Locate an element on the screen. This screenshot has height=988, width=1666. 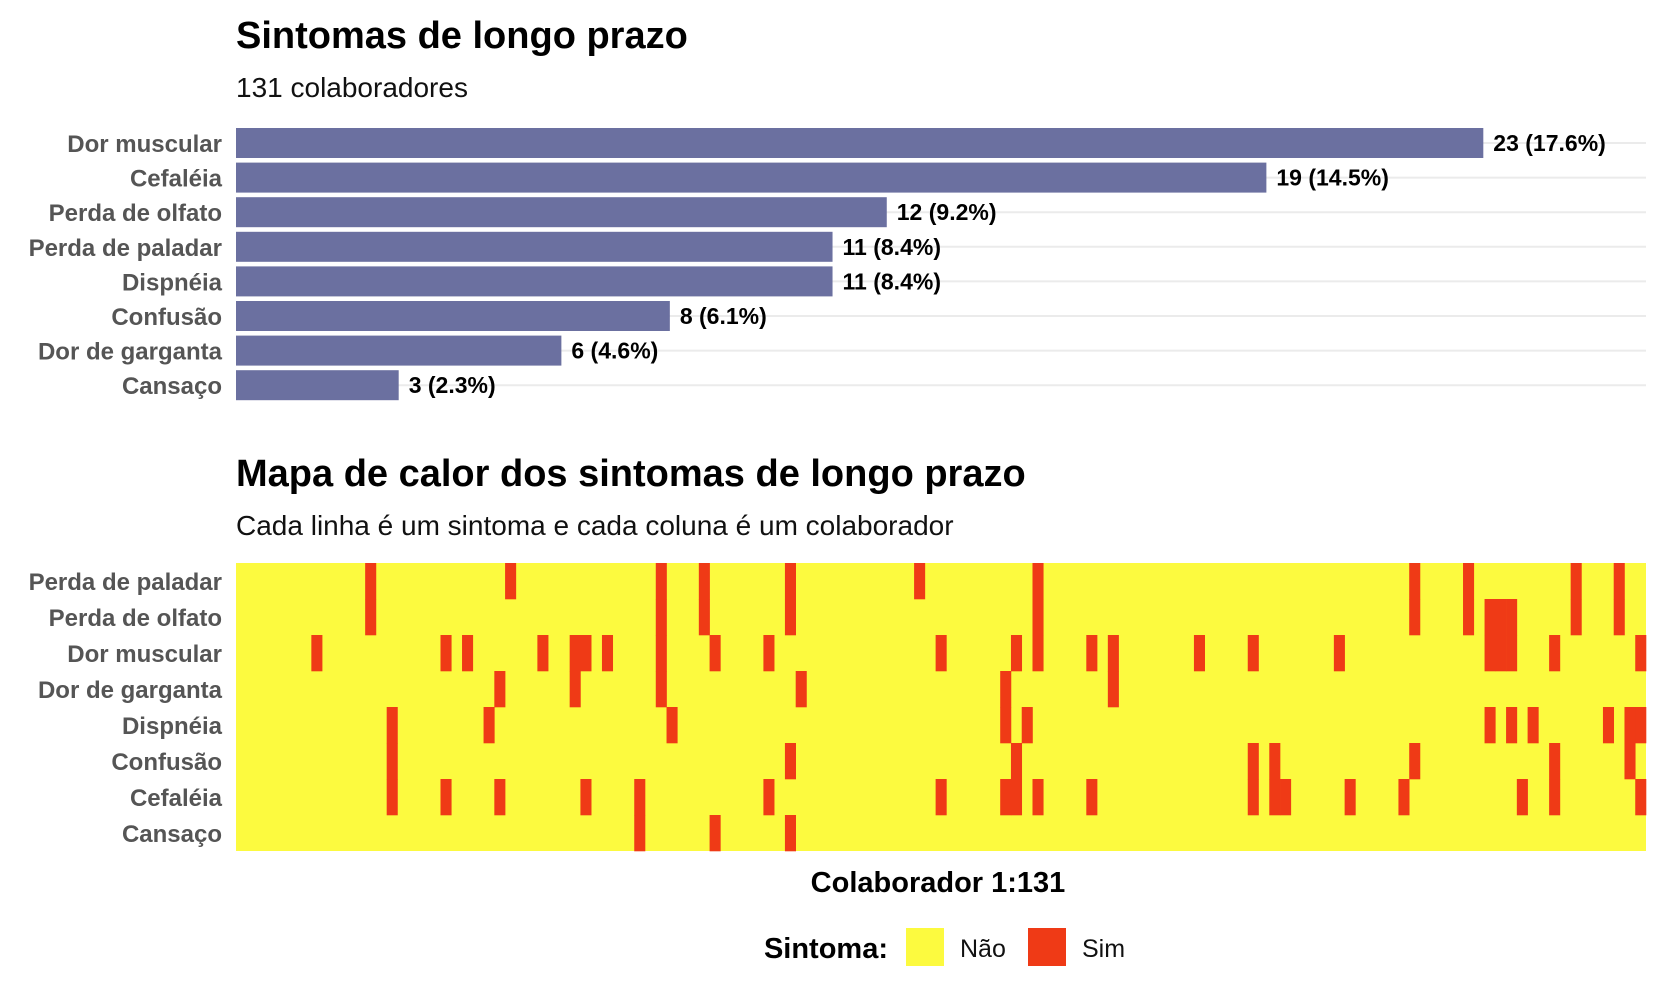
heatmap-row-label: Dor de garganta is located at coordinates (130, 690).